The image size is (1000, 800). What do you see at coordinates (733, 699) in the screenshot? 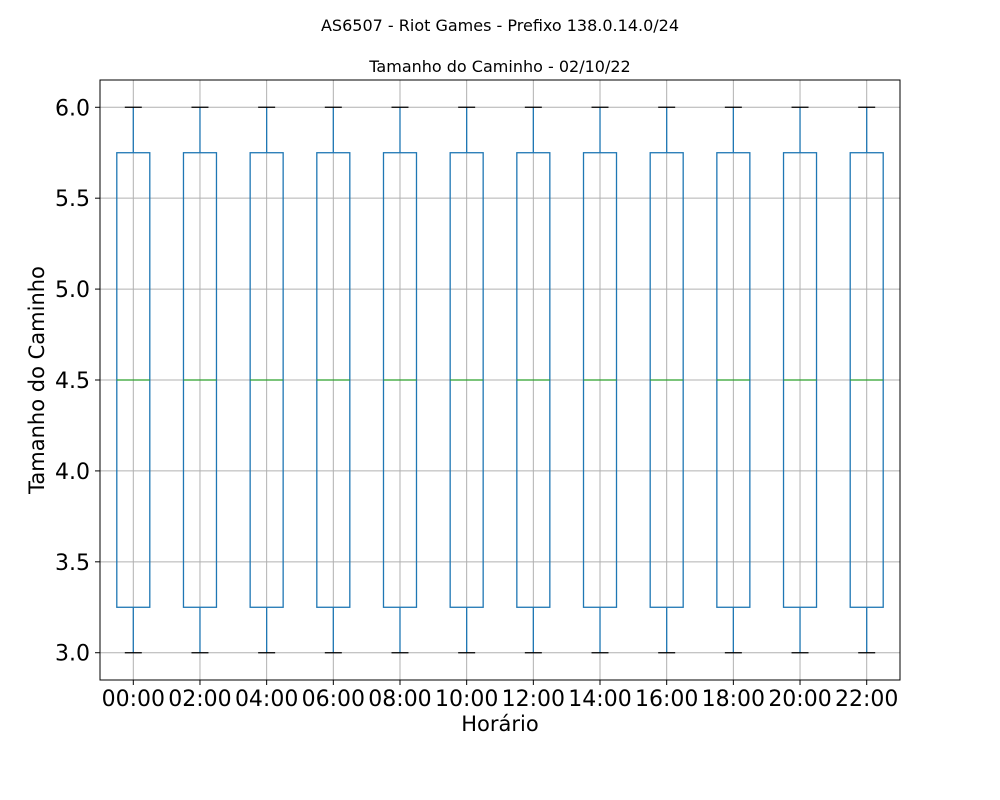
I see `x-tick-label: 18:00` at bounding box center [733, 699].